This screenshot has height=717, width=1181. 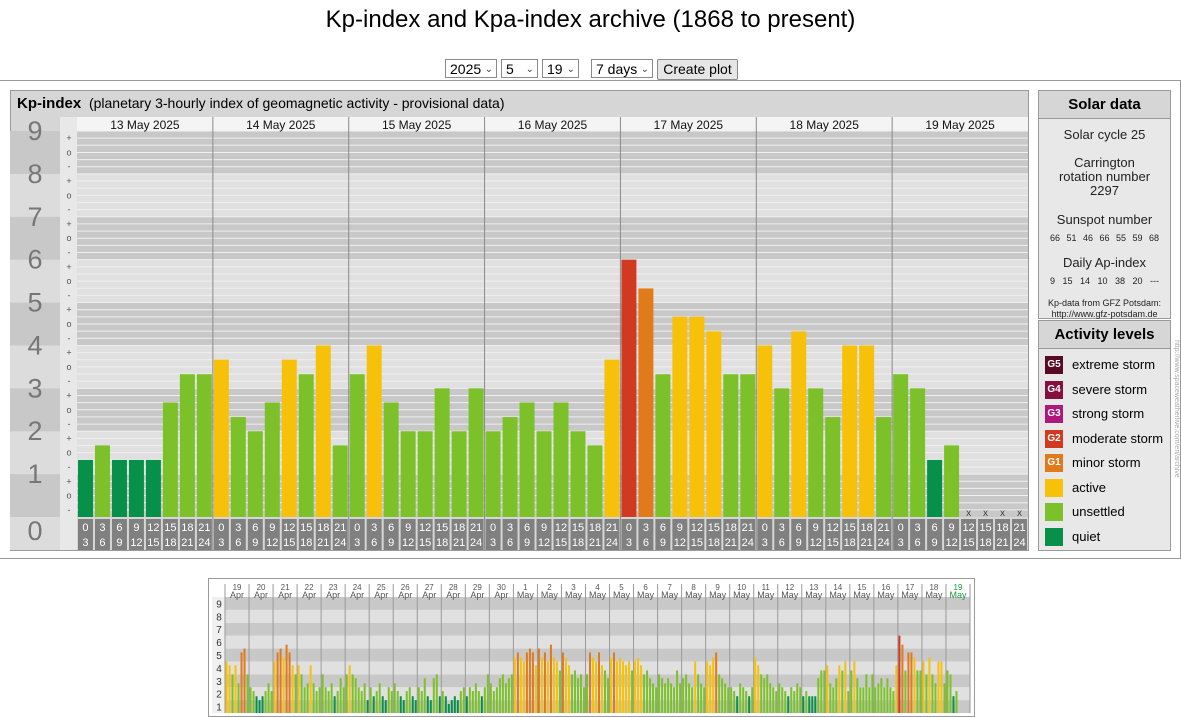 I want to click on minor-tick-label: +, so click(x=68, y=267).